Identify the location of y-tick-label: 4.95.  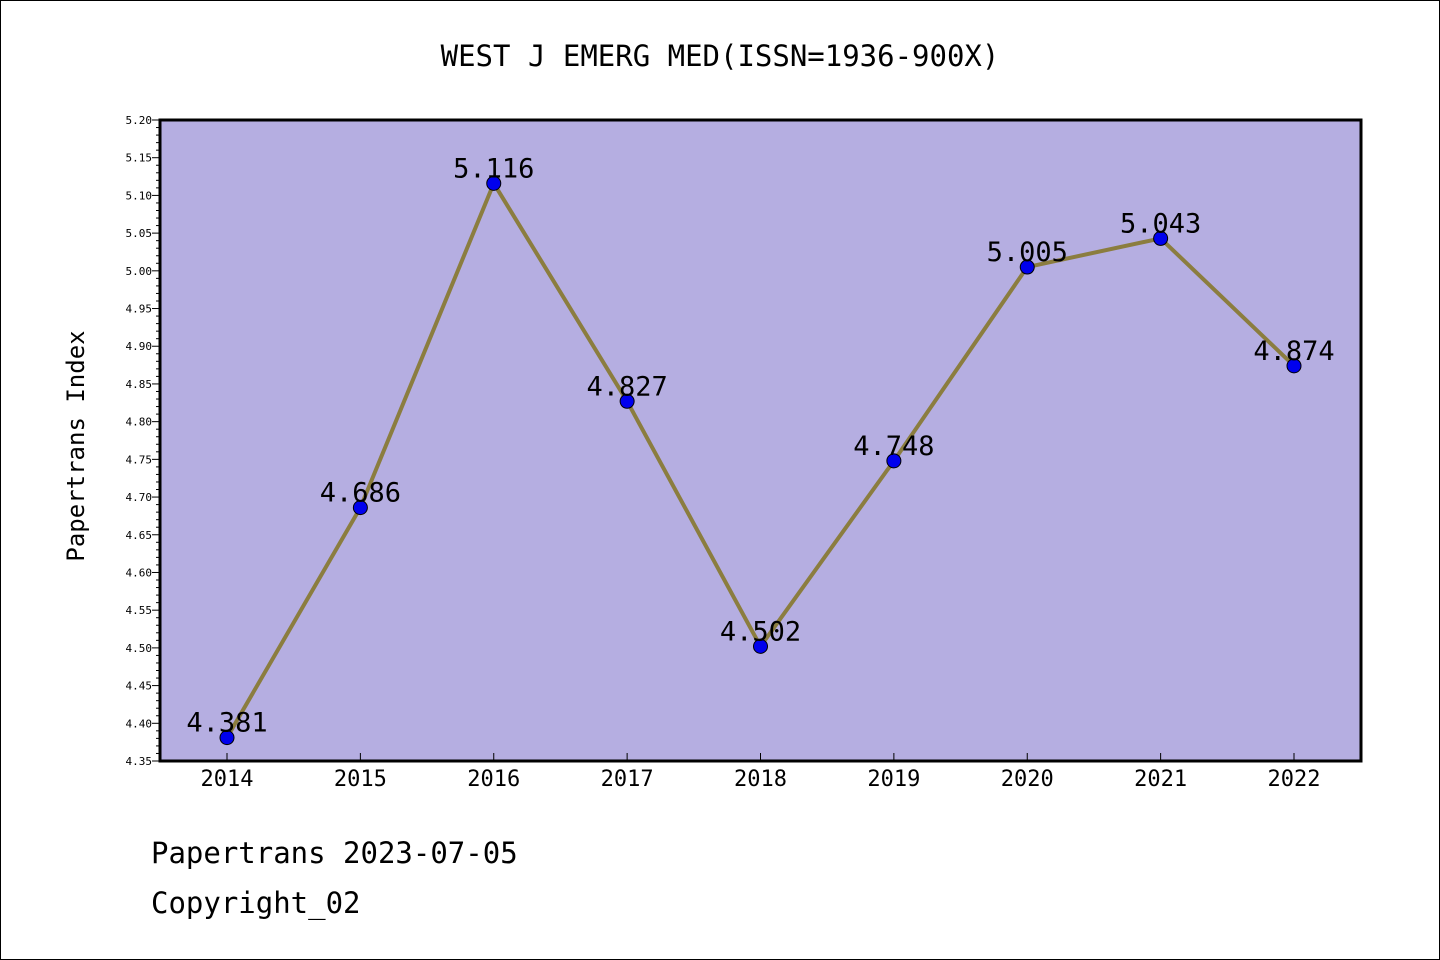
(139, 309).